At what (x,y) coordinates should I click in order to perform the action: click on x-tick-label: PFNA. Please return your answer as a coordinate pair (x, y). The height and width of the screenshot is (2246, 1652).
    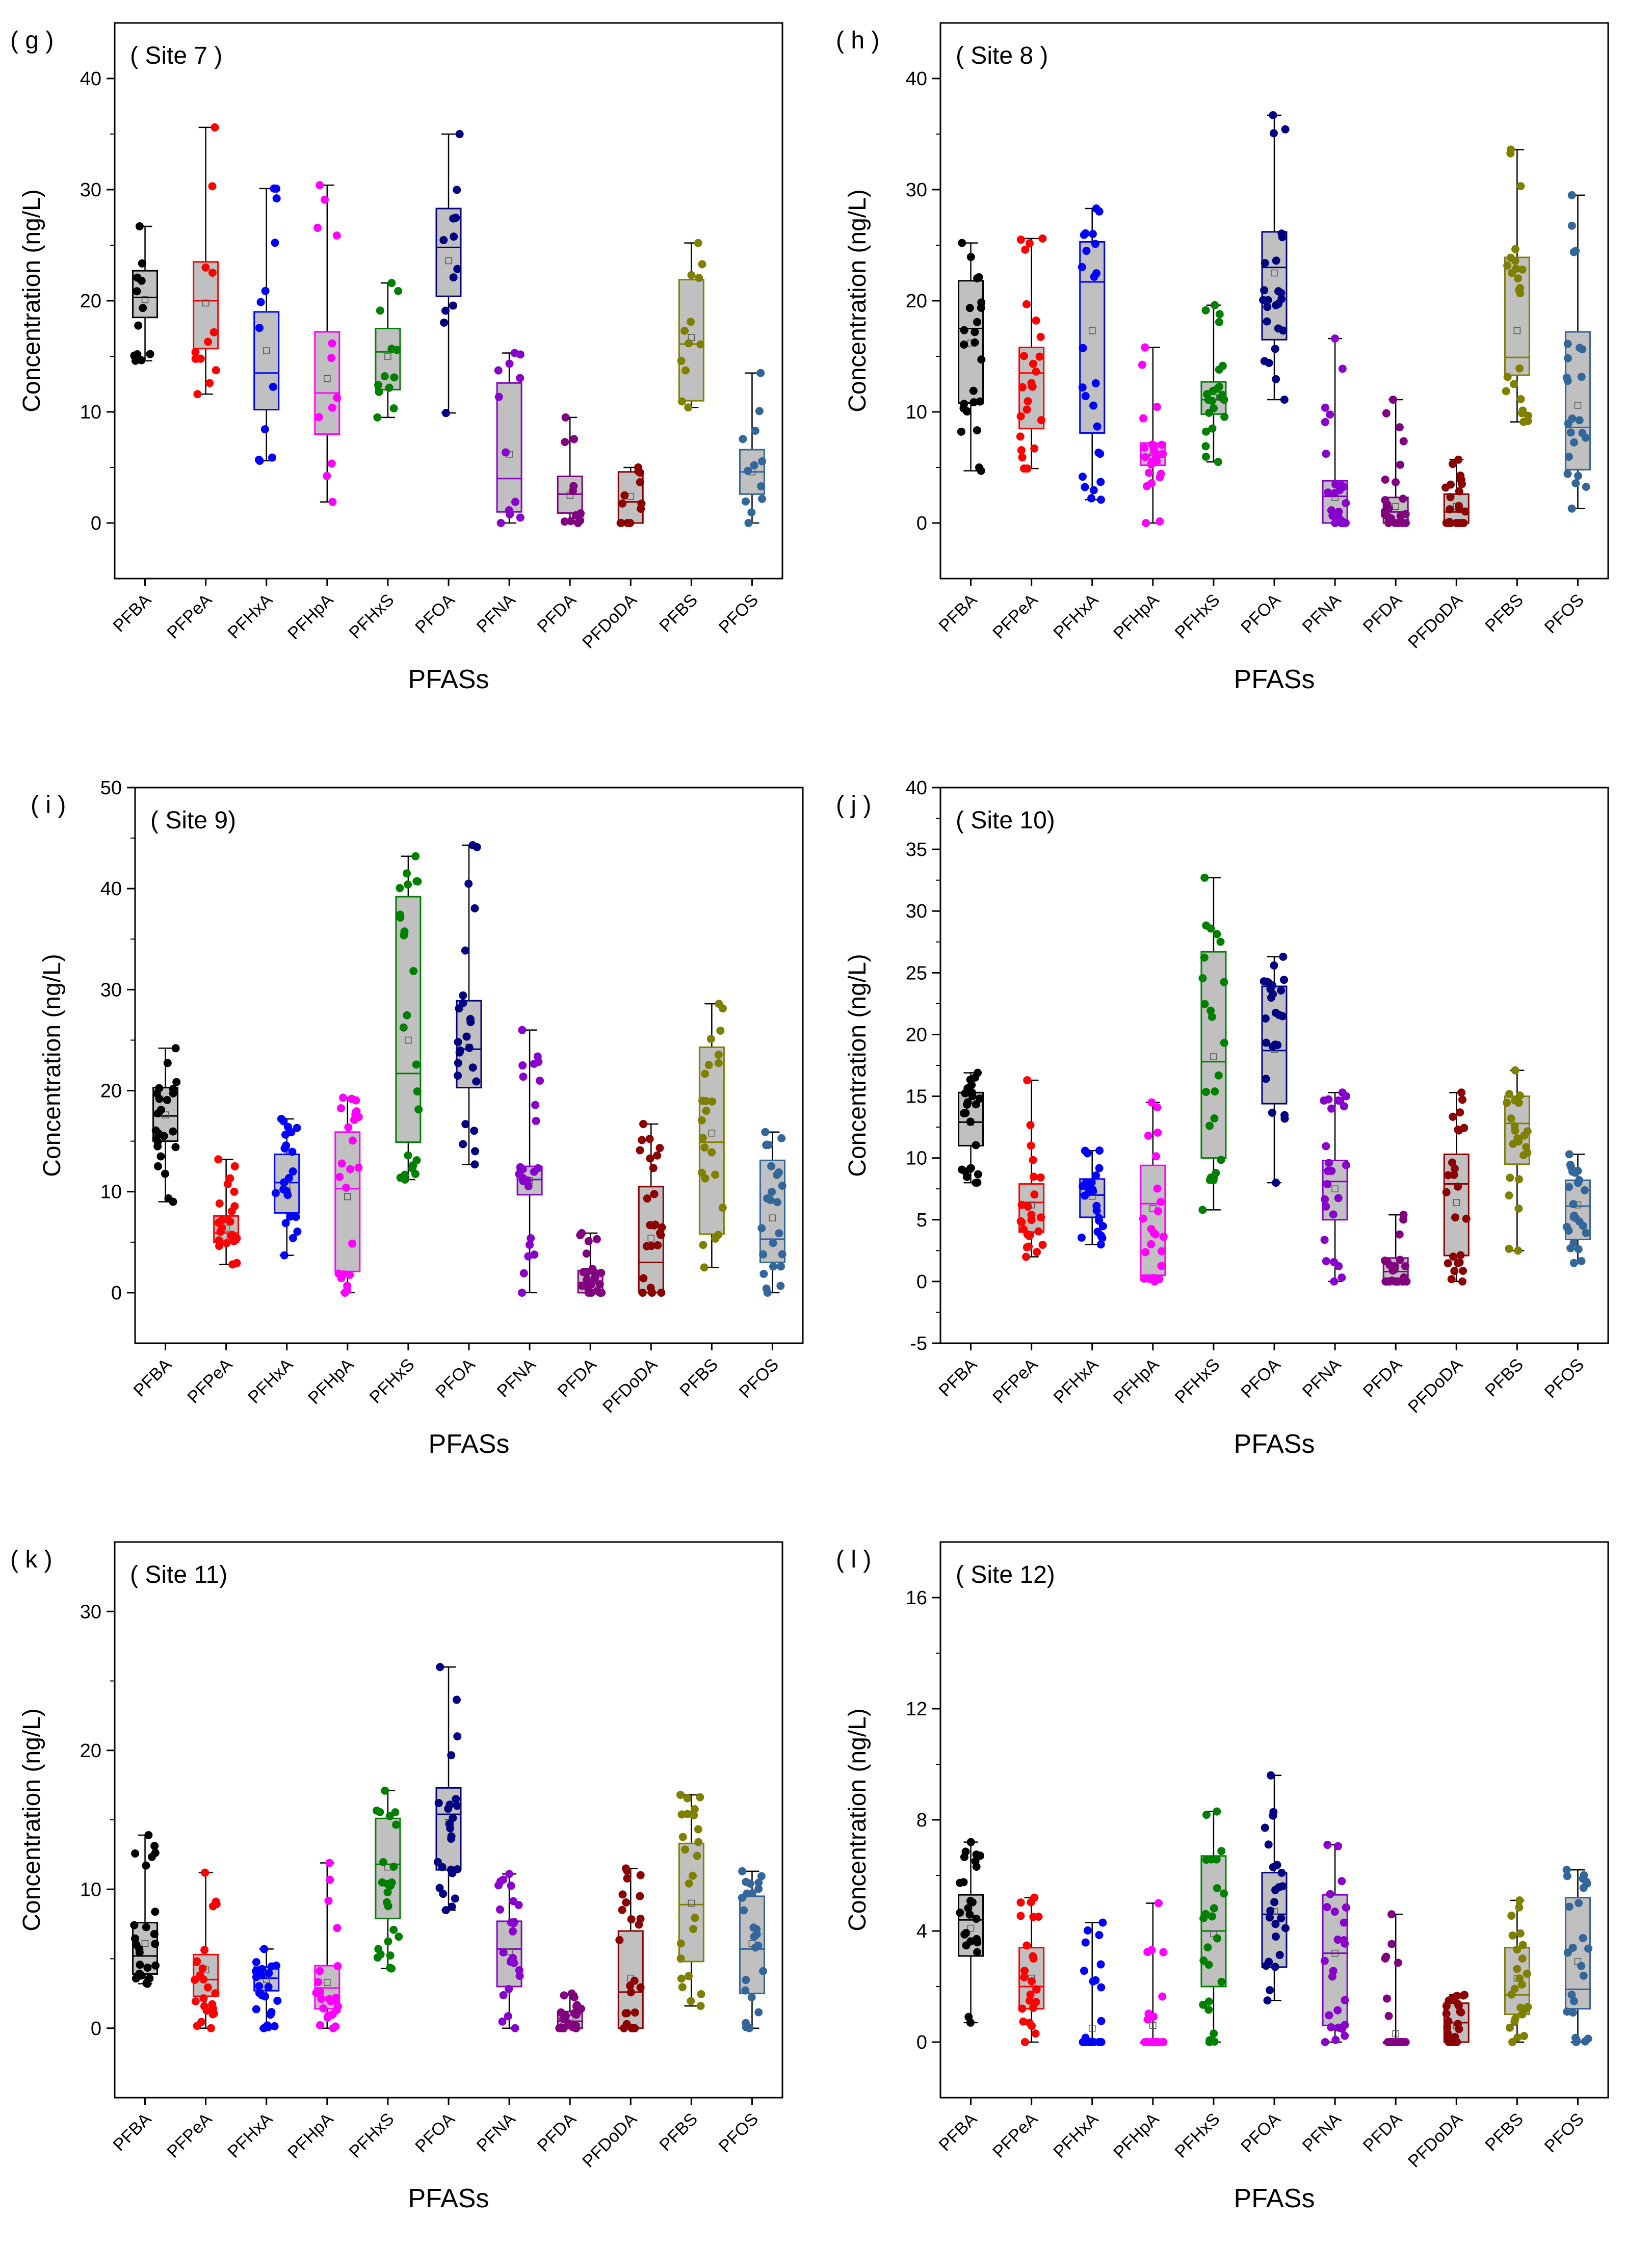
    Looking at the image, I should click on (1322, 2132).